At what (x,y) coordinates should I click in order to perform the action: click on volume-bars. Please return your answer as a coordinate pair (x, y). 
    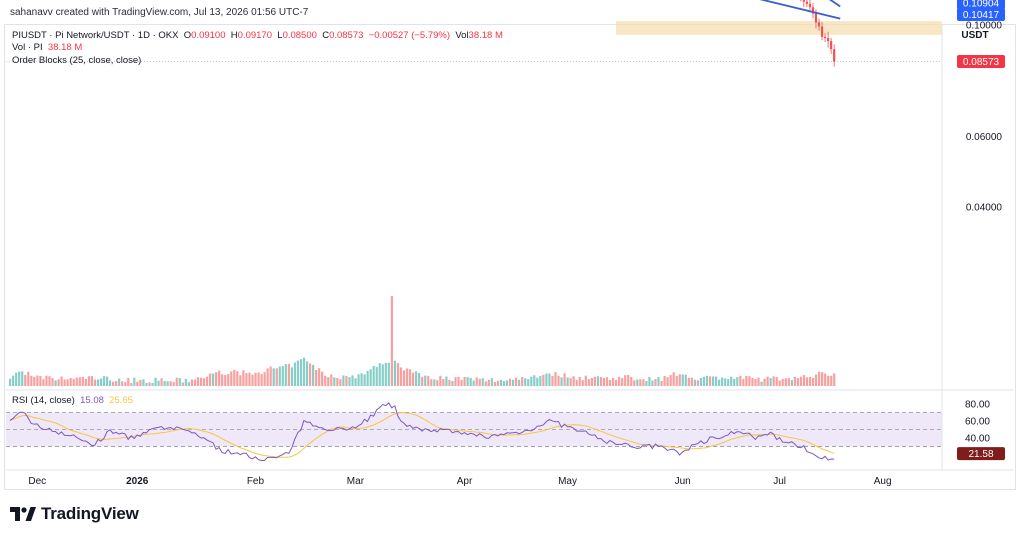
    Looking at the image, I should click on (422, 341).